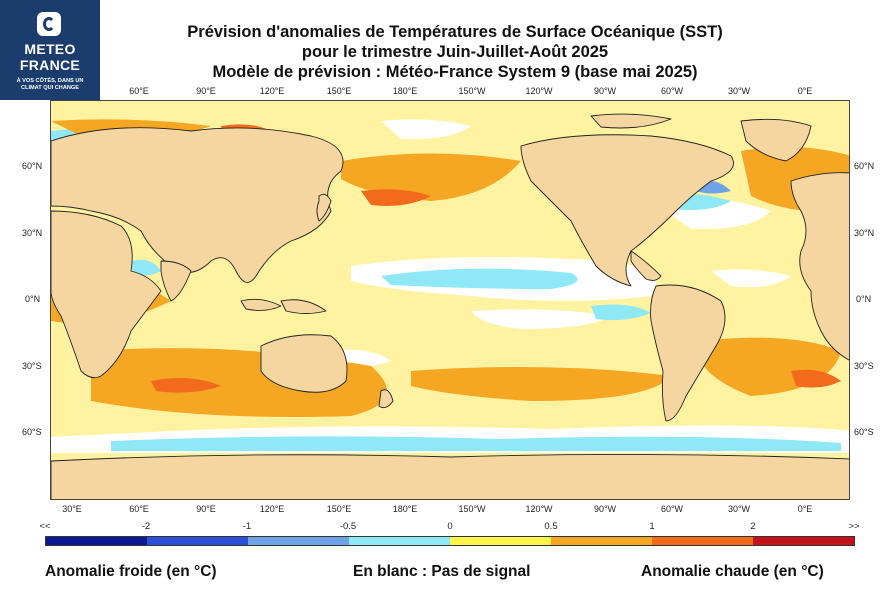 The width and height of the screenshot is (883, 601). What do you see at coordinates (197, 205) in the screenshot?
I see `eurasia-landmass` at bounding box center [197, 205].